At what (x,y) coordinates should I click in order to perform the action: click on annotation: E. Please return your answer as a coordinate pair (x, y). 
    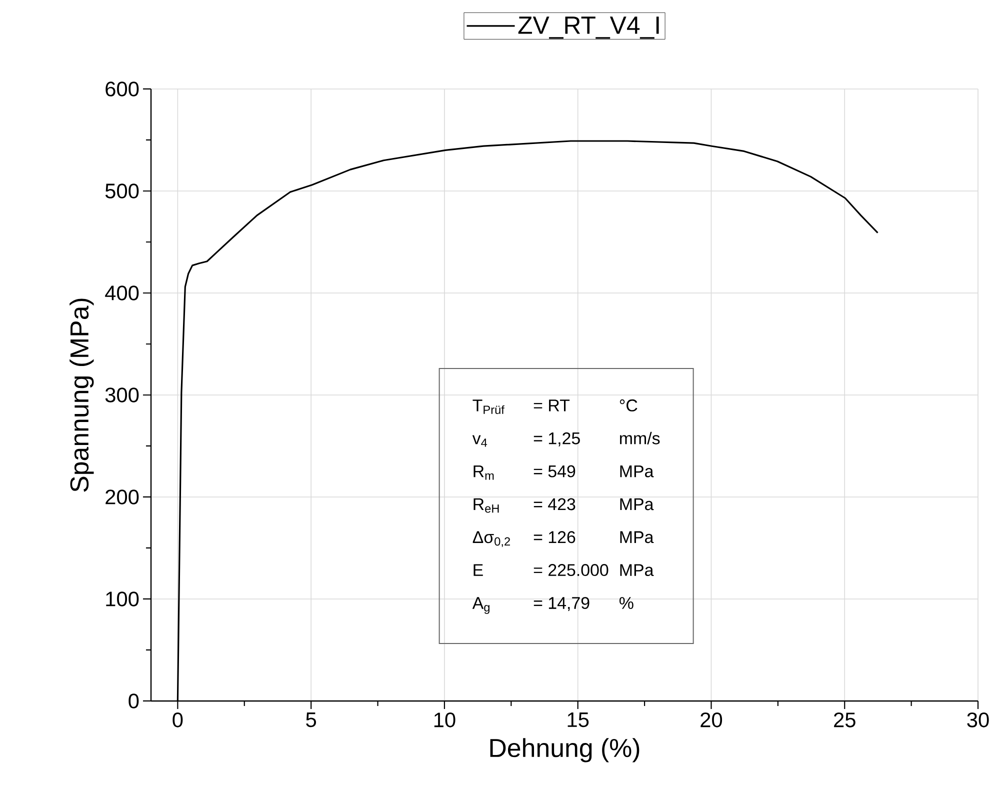
    Looking at the image, I should click on (478, 570).